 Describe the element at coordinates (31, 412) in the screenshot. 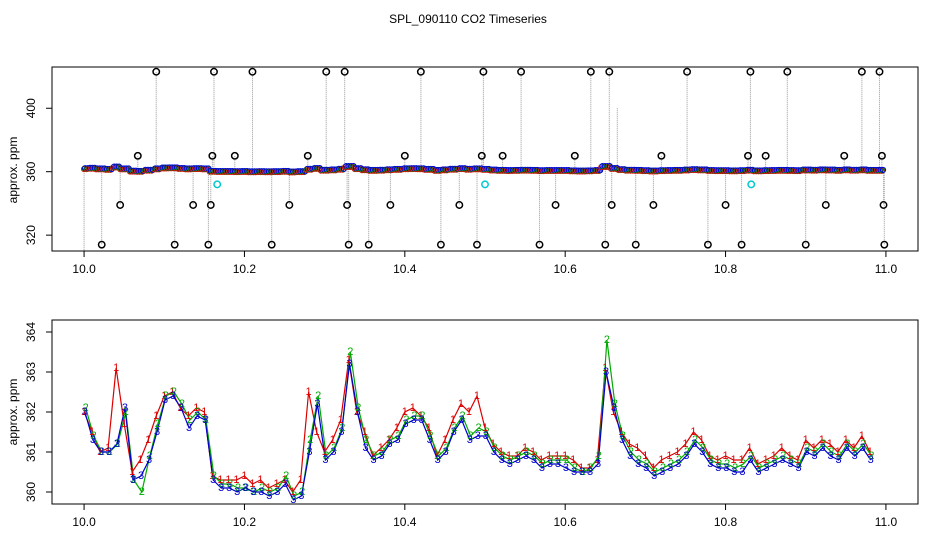

I see `y-tick-label: 362` at that location.